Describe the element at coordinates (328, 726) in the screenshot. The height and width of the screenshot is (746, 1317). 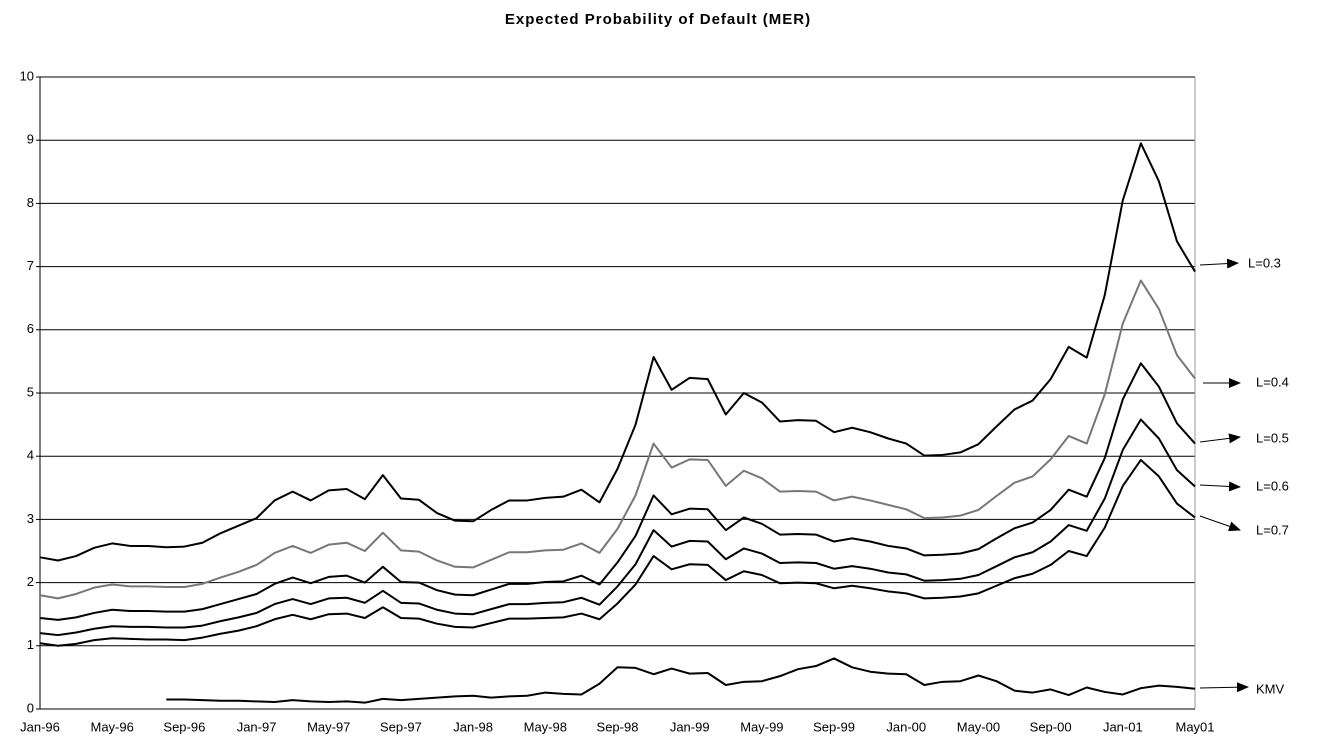
I see `x-tick-label: May-97` at that location.